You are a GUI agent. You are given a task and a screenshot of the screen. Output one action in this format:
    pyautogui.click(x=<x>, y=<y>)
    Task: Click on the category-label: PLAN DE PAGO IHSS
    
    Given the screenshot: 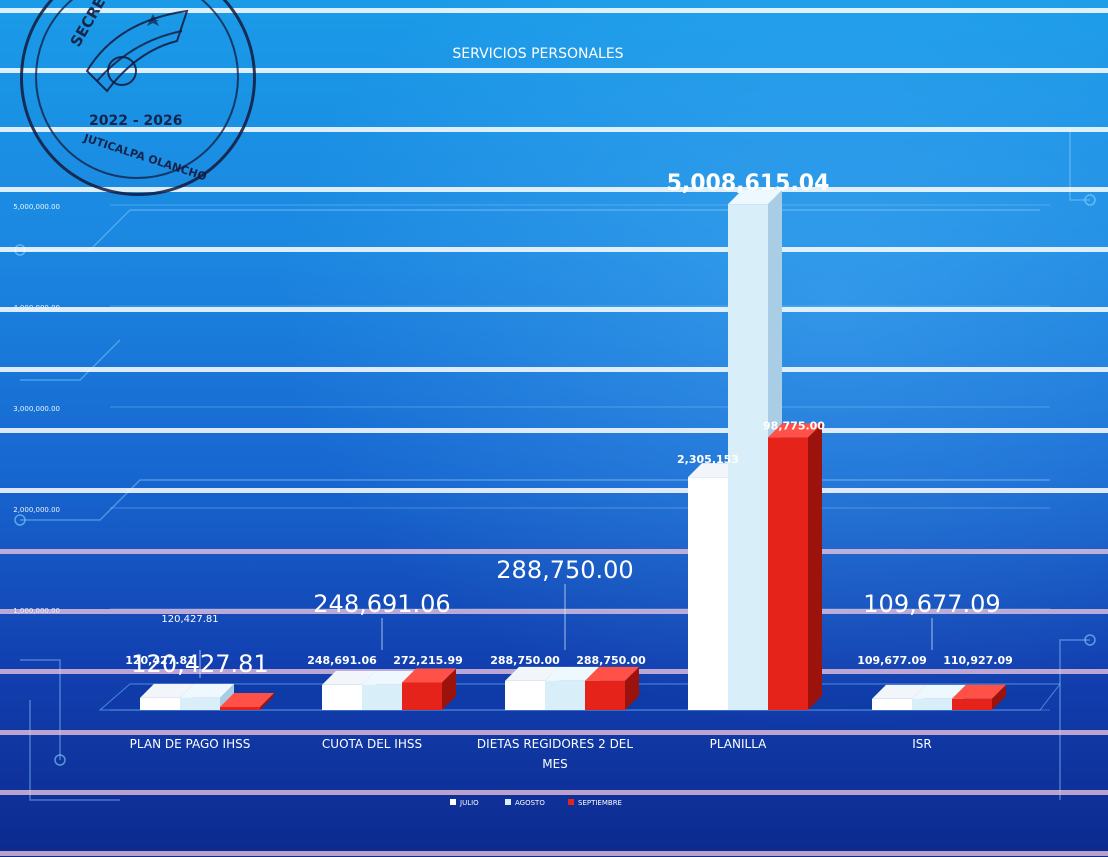 What is the action you would take?
    pyautogui.click(x=190, y=744)
    